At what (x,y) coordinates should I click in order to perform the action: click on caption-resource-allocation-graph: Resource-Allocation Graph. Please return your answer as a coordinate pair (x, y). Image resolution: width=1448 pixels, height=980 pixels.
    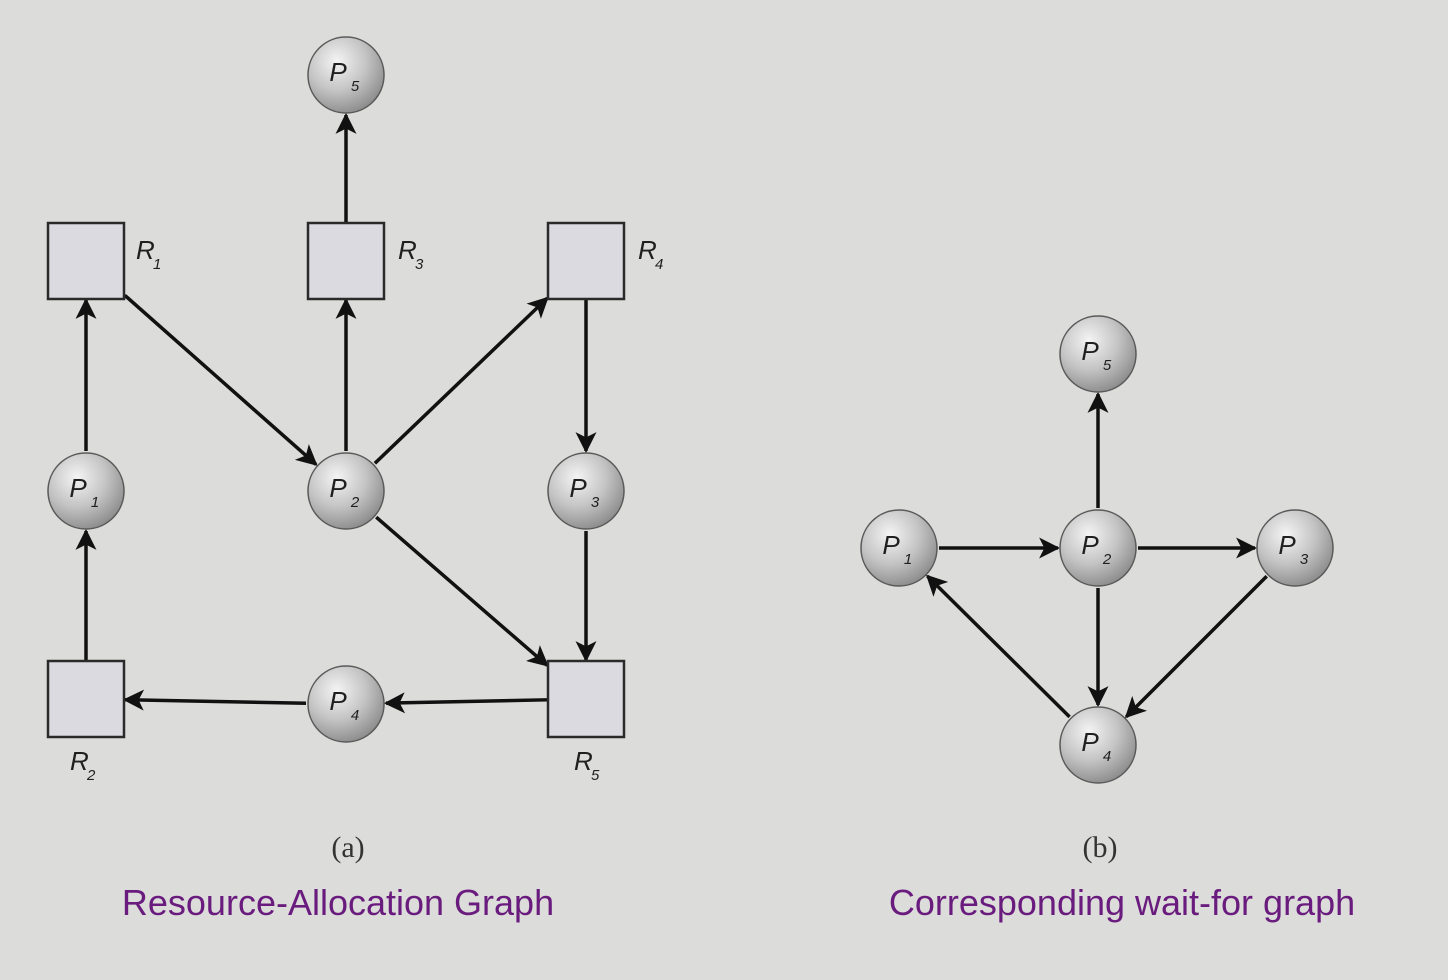
    Looking at the image, I should click on (338, 902).